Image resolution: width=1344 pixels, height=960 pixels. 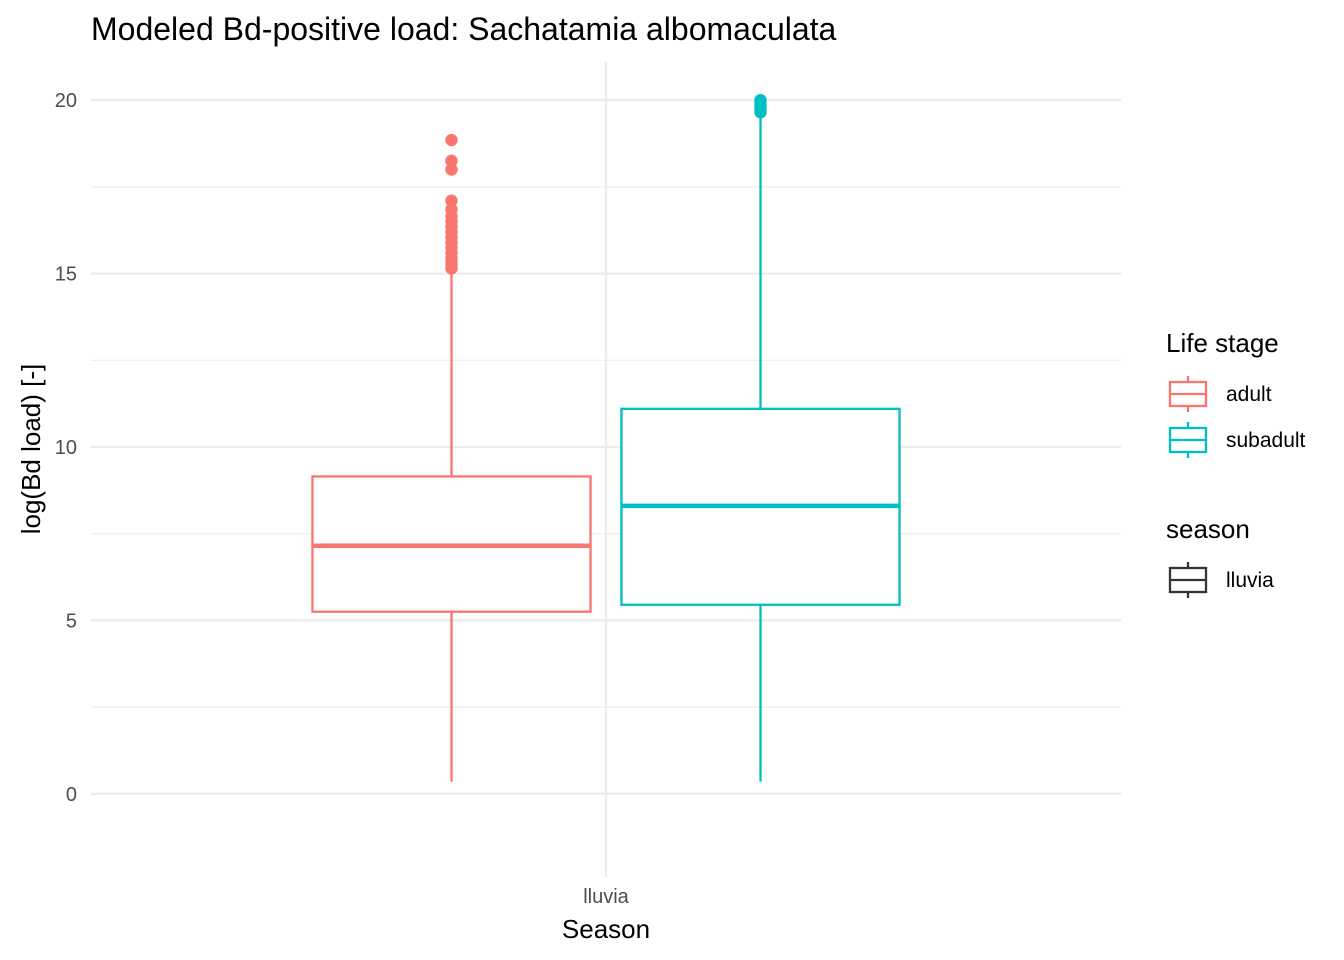 I want to click on legend-title: season, so click(x=1208, y=529).